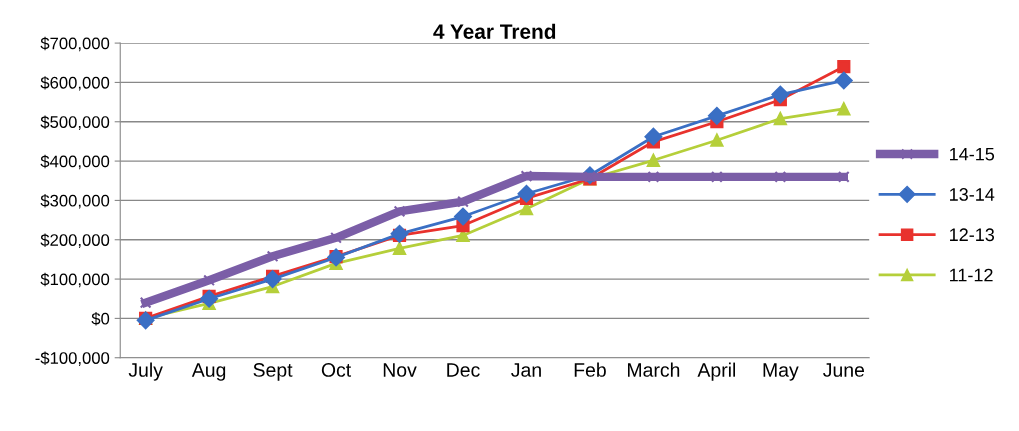 Image resolution: width=1019 pixels, height=431 pixels. I want to click on y-tick-label: -$100,000, so click(72, 358).